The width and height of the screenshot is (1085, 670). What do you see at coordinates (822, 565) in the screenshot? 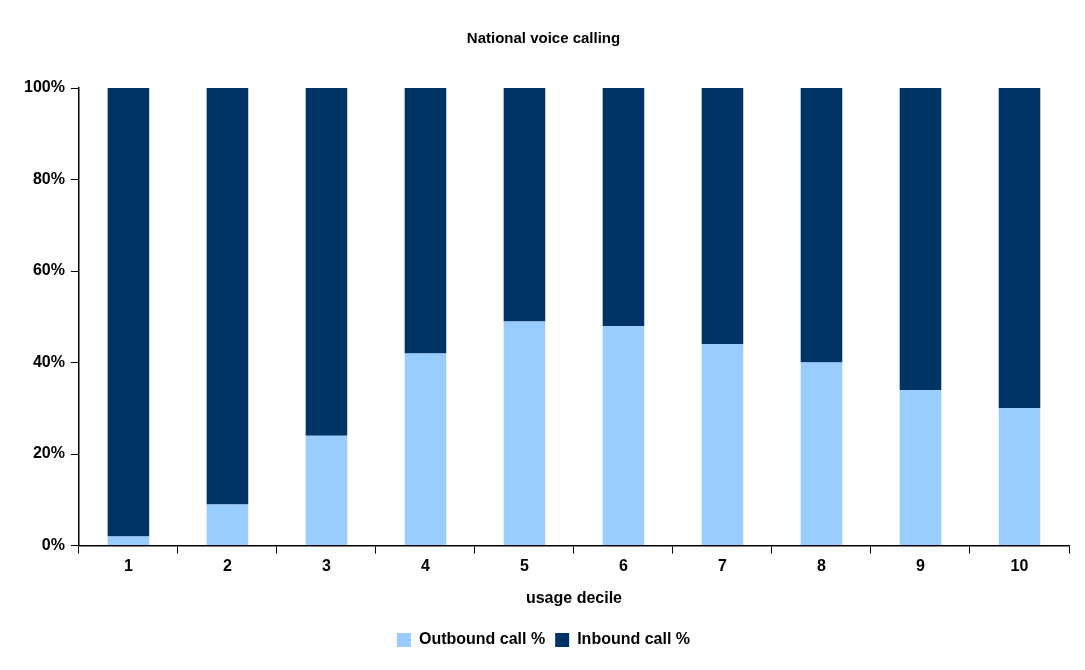
I see `x-tick-label: 8` at bounding box center [822, 565].